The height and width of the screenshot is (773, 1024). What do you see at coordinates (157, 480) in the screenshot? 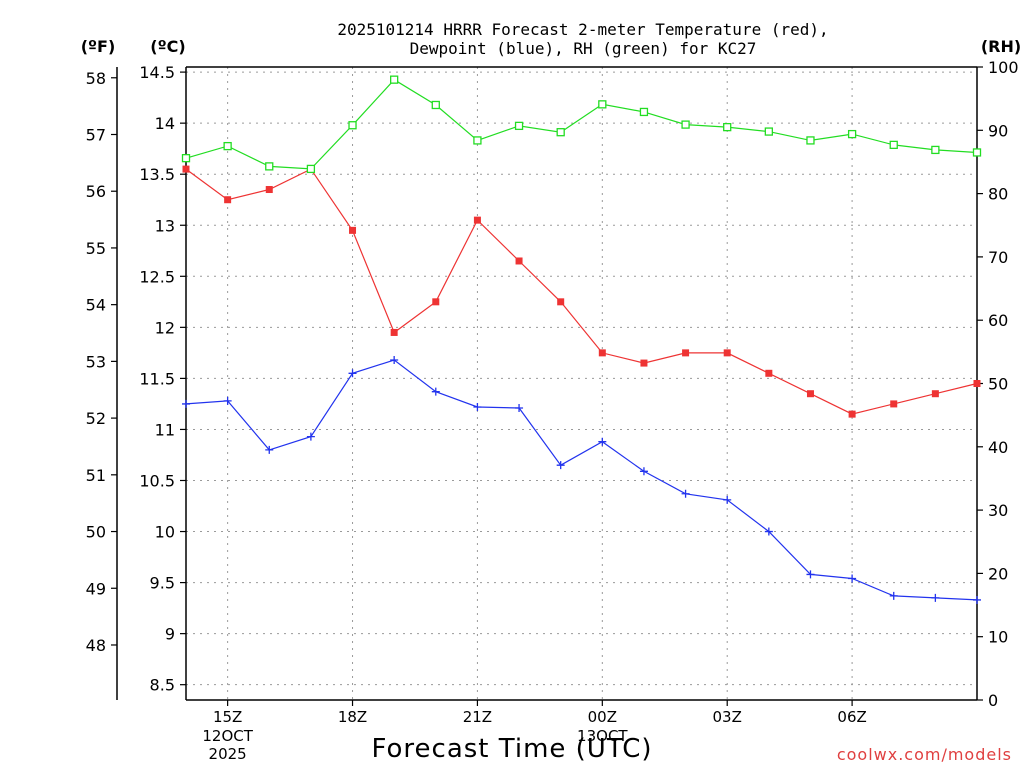
I see `celsius-tick-label: 10.5` at bounding box center [157, 480].